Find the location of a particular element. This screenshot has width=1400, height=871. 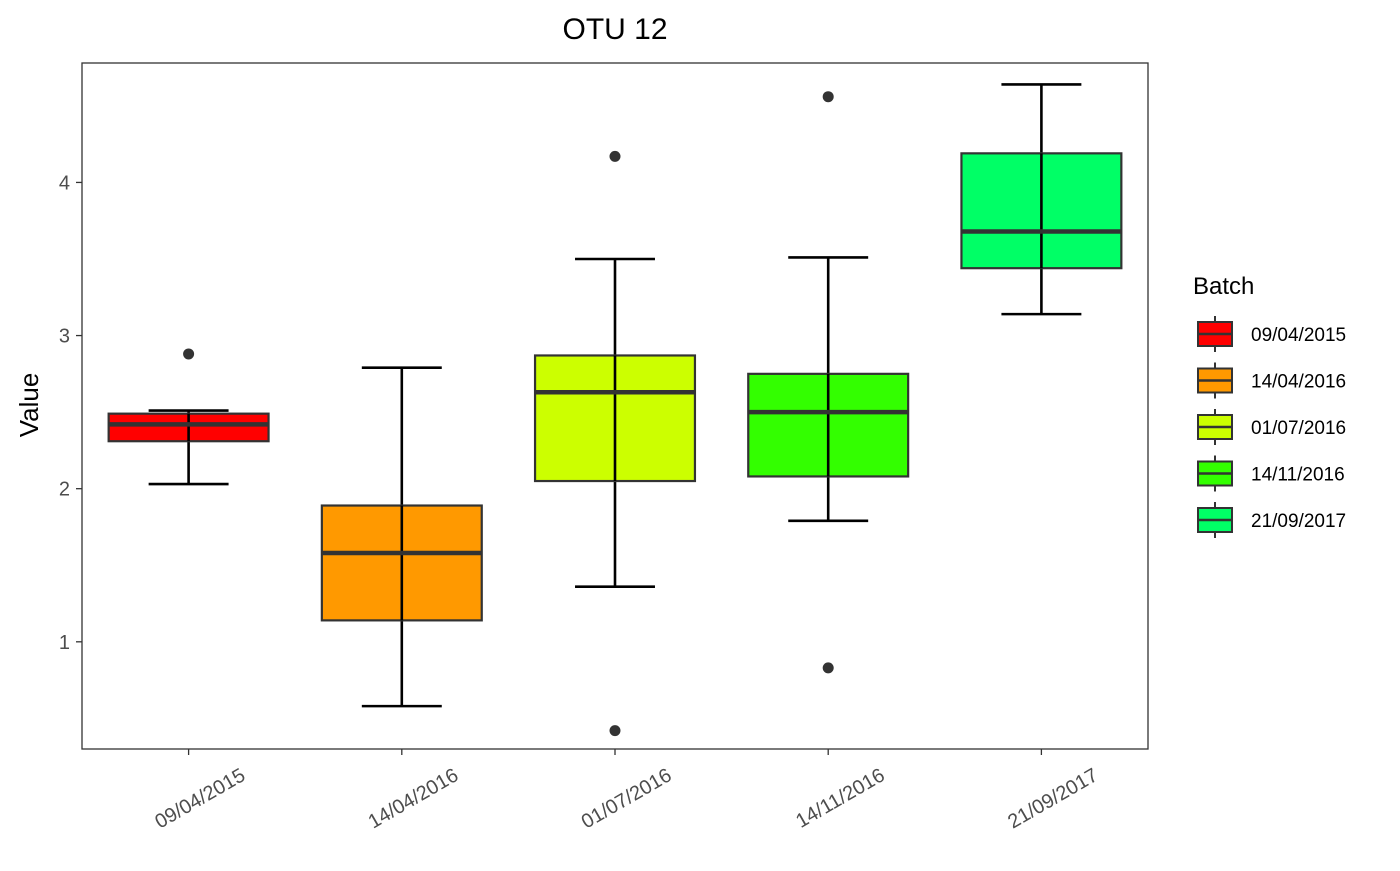

x-tick-label: 14/11/2016 is located at coordinates (840, 798).